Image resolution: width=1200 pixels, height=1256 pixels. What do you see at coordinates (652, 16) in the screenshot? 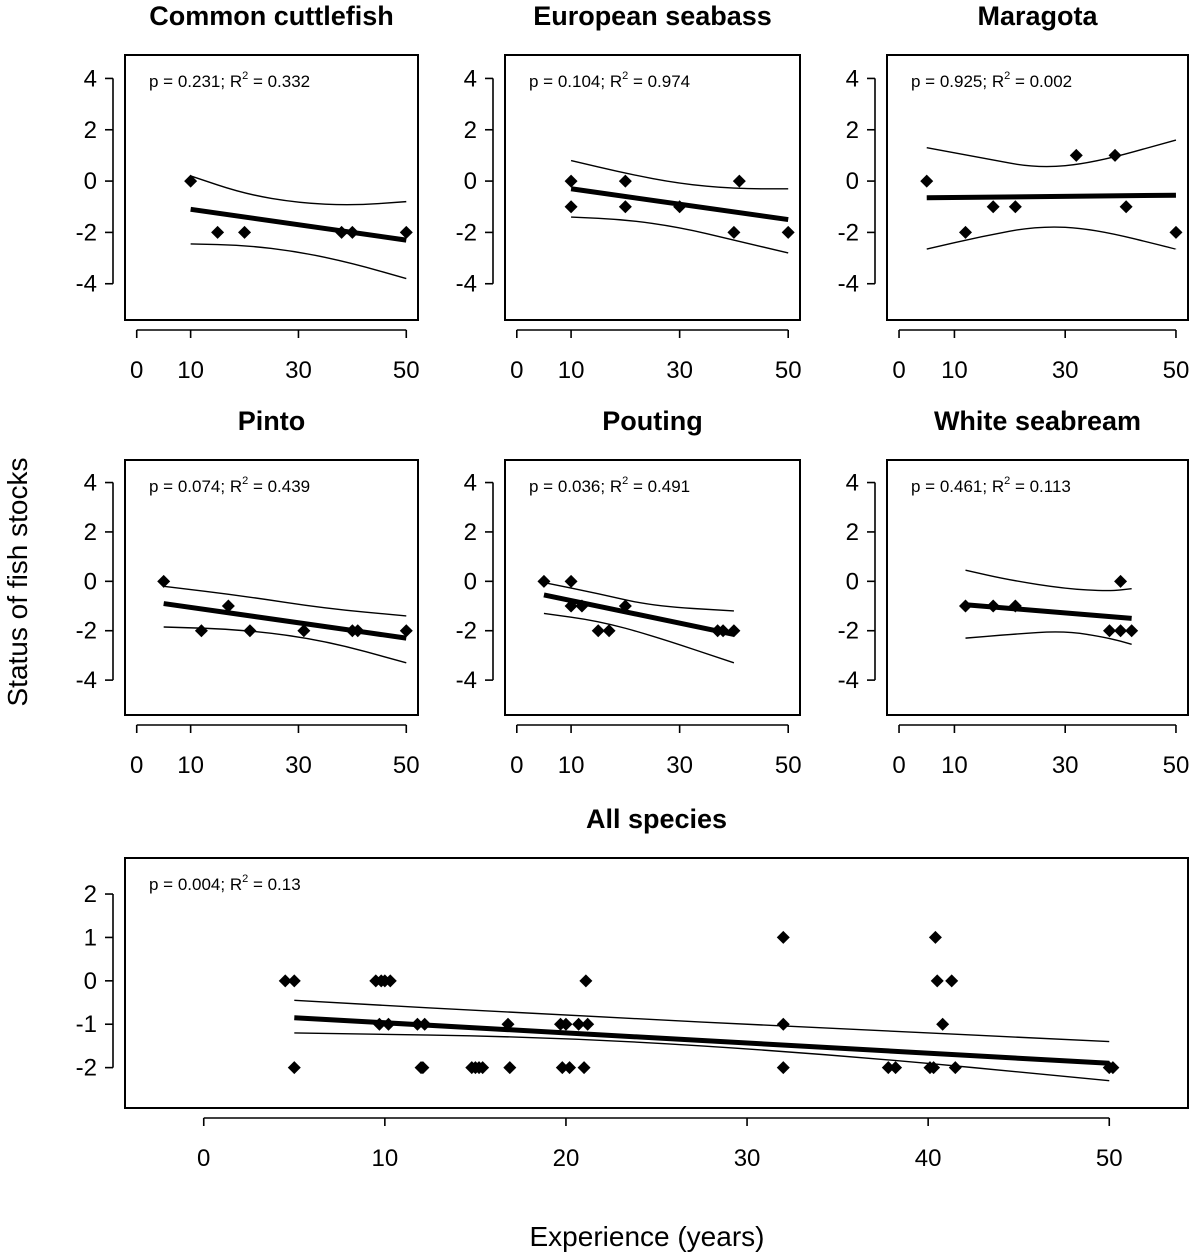
I see `panel-title: European seabass` at bounding box center [652, 16].